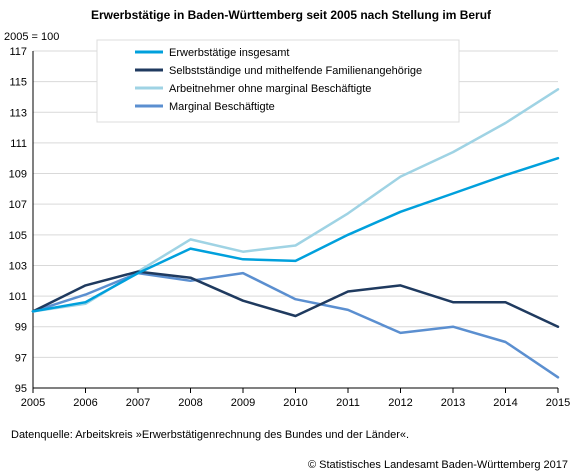 The width and height of the screenshot is (582, 476). Describe the element at coordinates (33, 403) in the screenshot. I see `x-tick-label-2005: 2005` at that location.